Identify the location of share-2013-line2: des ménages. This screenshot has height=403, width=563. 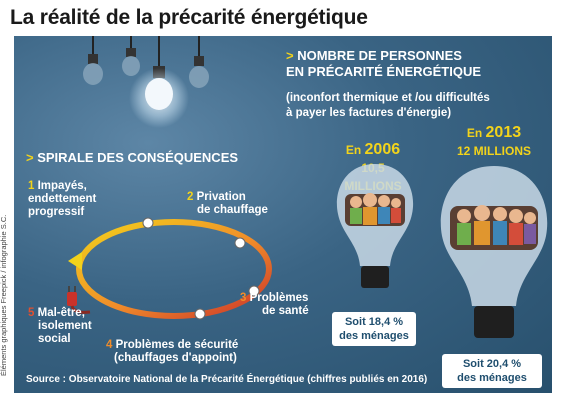
(492, 378).